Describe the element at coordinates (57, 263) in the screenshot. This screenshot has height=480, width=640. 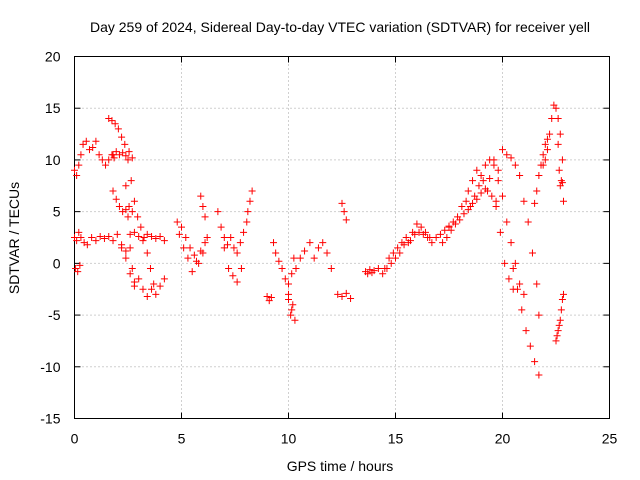
I see `y-tick-label: 0` at that location.